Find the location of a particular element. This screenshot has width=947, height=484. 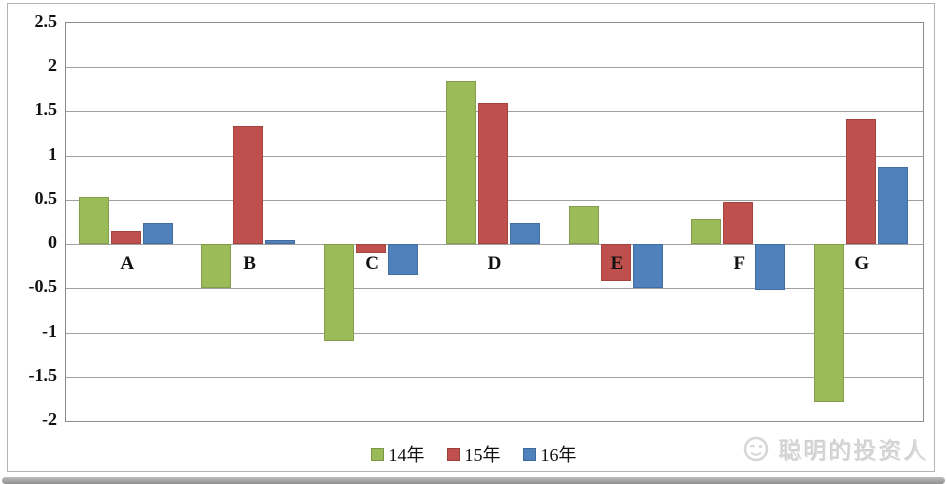

bar-G-series2 is located at coordinates (860, 181).